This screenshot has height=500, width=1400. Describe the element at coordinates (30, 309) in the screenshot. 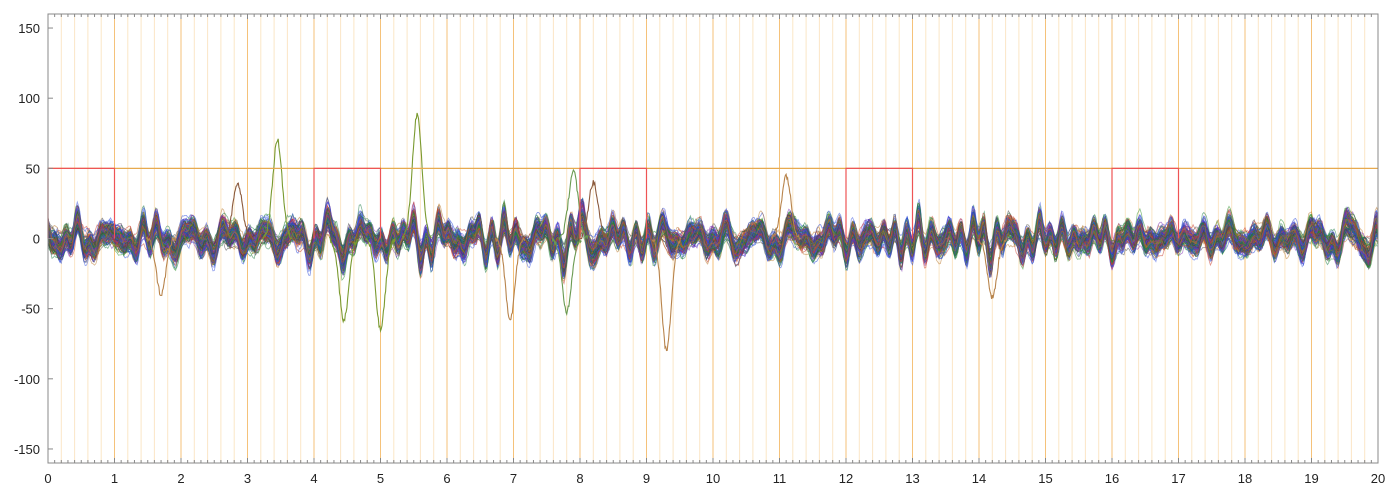

I see `y-tick-label: -50` at that location.